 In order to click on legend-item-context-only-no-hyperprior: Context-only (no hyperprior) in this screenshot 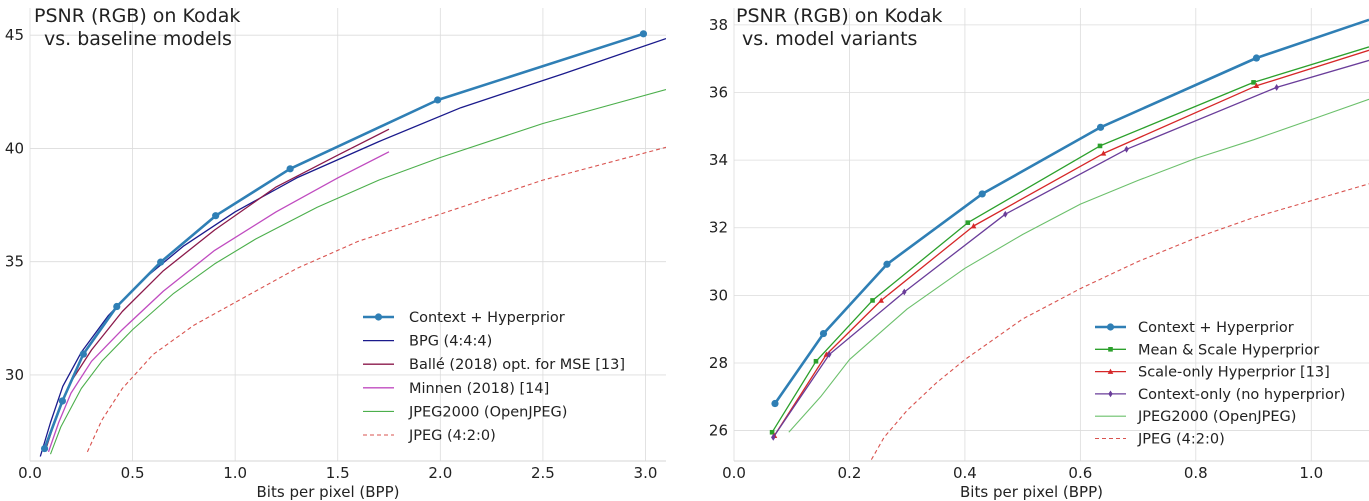, I will do `click(1220, 395)`.